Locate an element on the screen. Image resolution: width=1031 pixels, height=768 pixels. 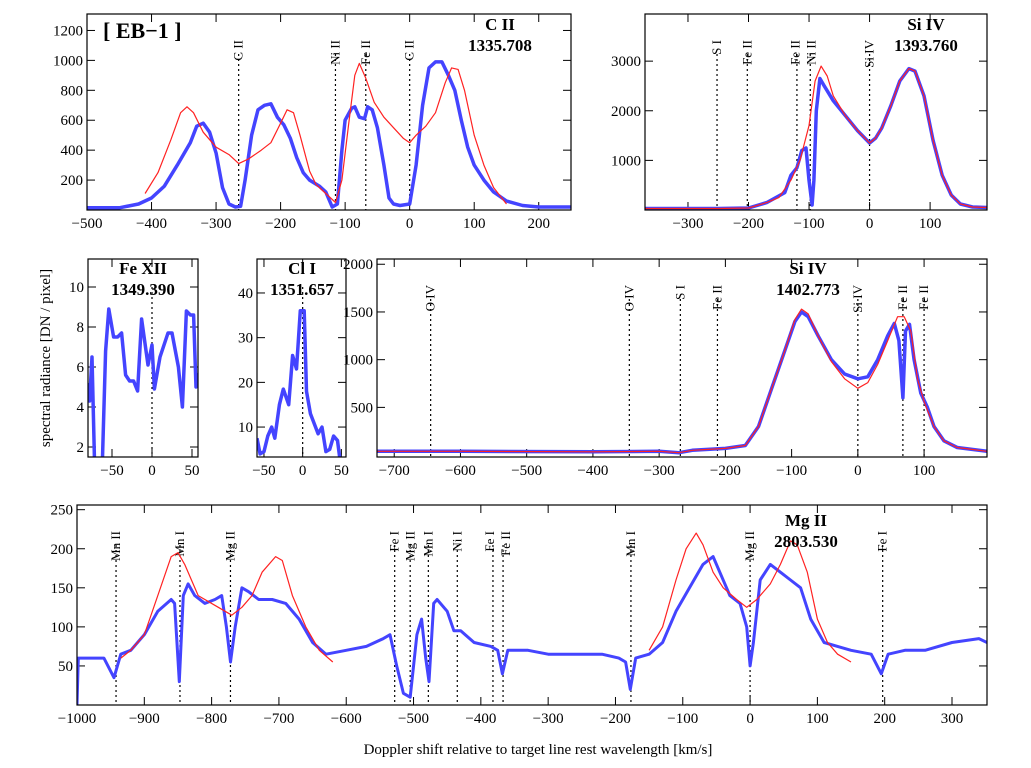
line-marker-label: Ni II is located at coordinates (334, 52).